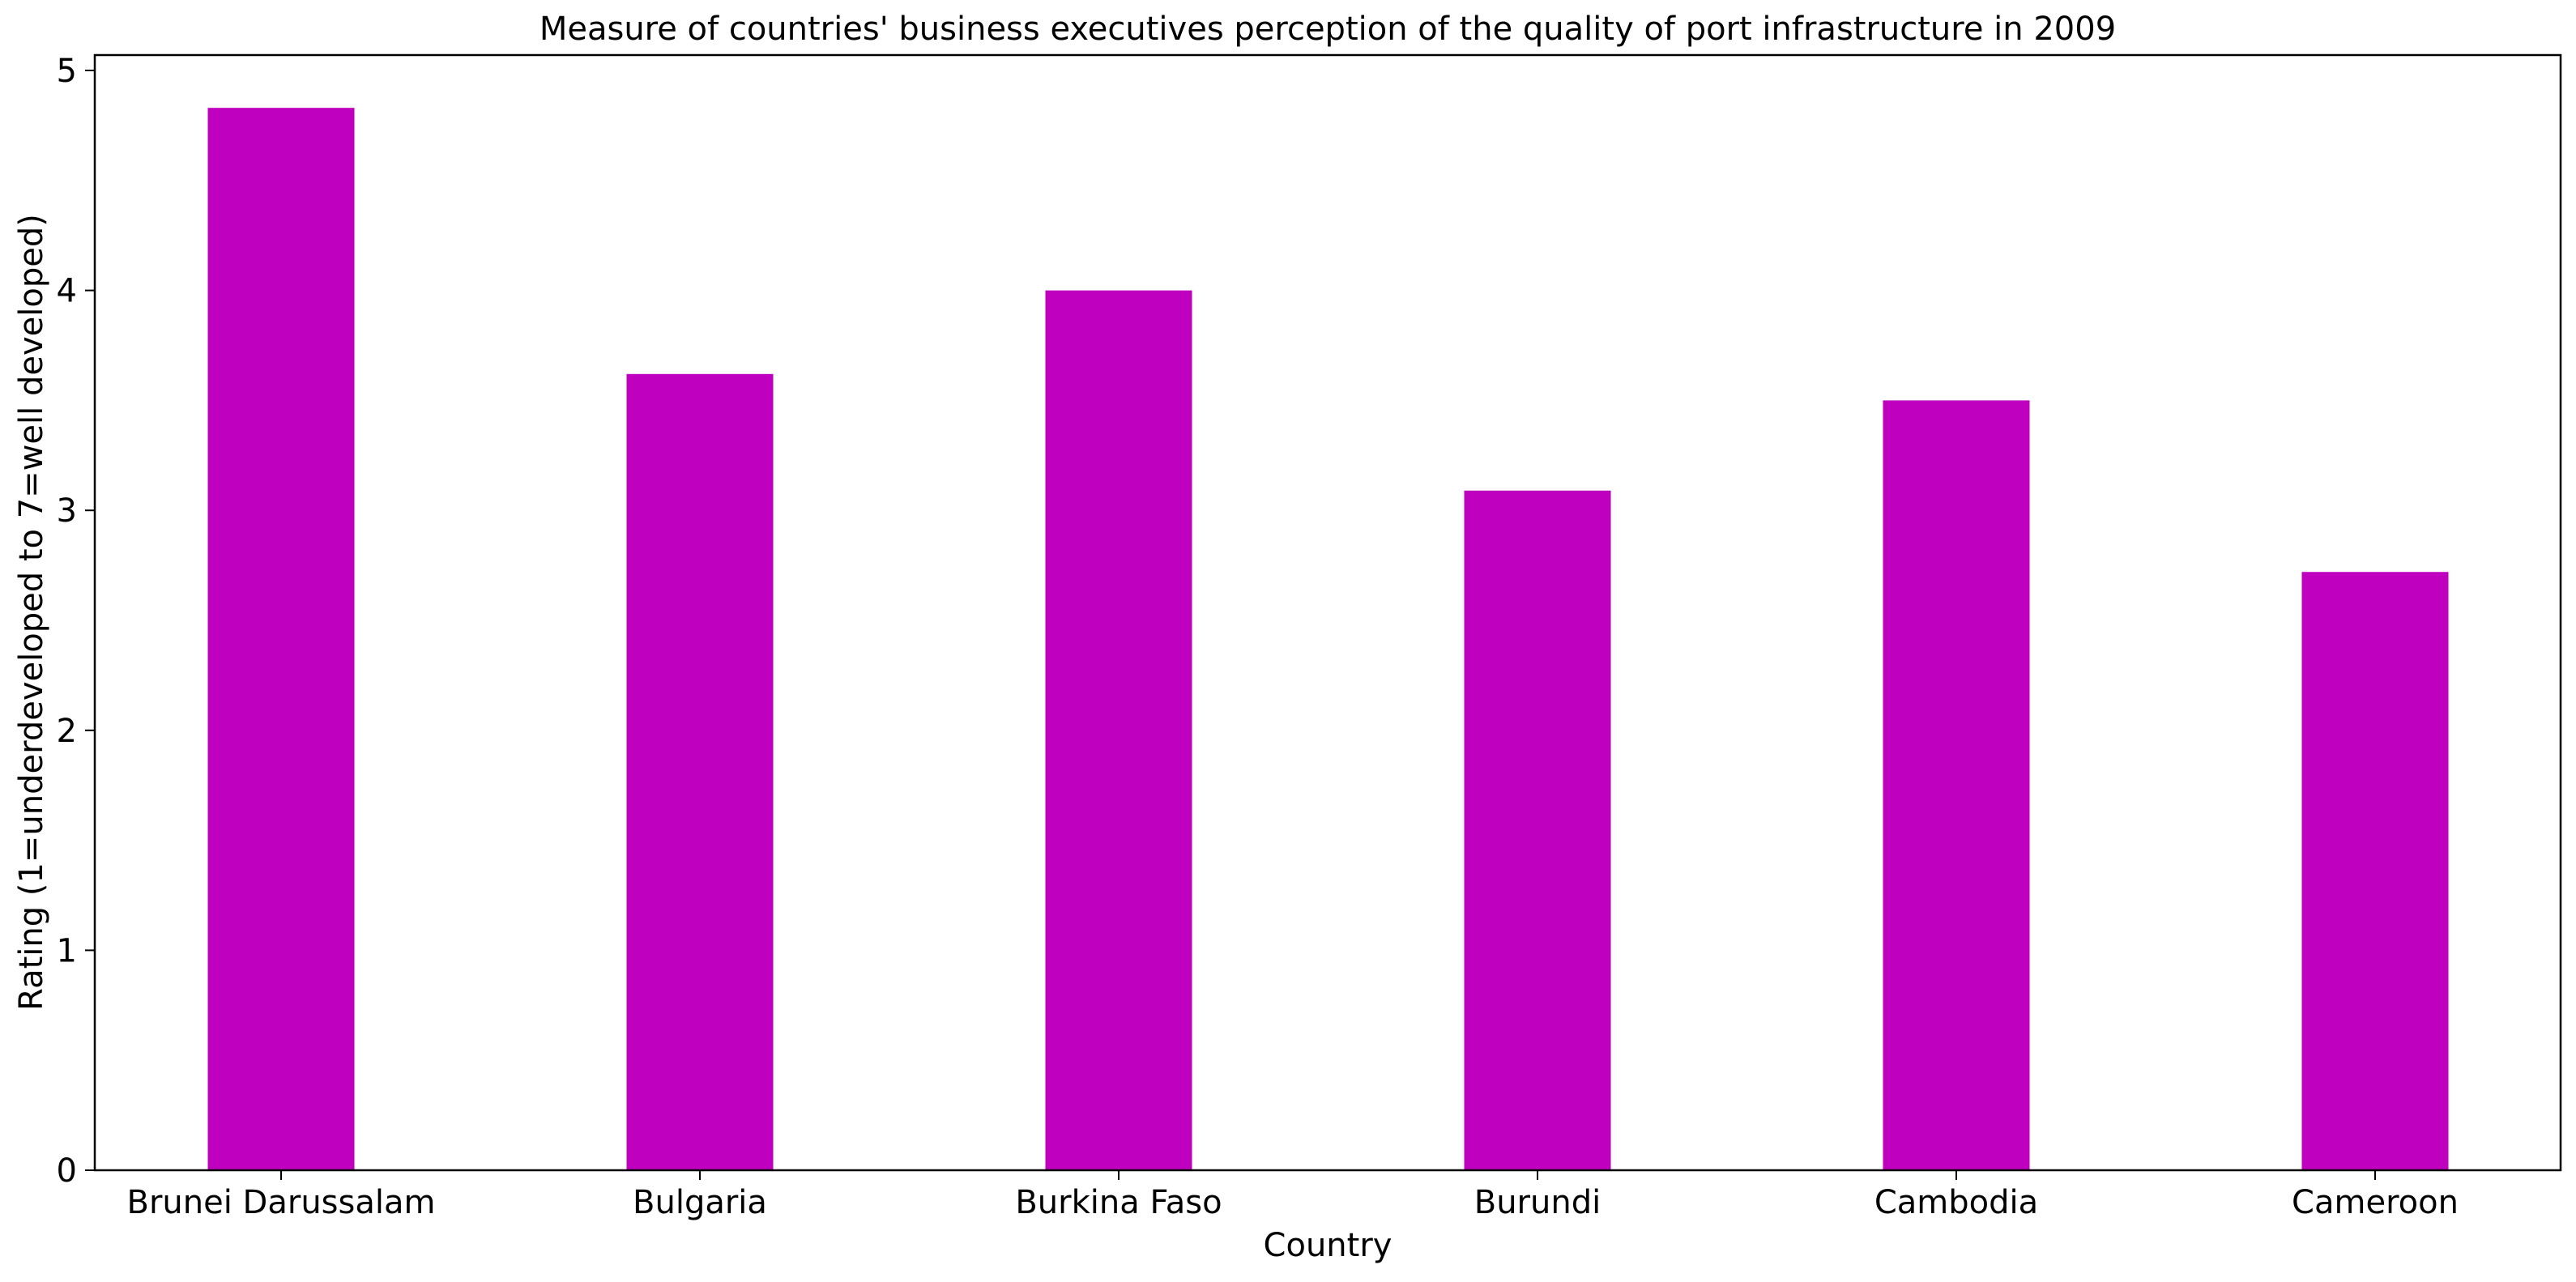 This screenshot has width=2576, height=1282. I want to click on y-tick-label: 5, so click(67, 71).